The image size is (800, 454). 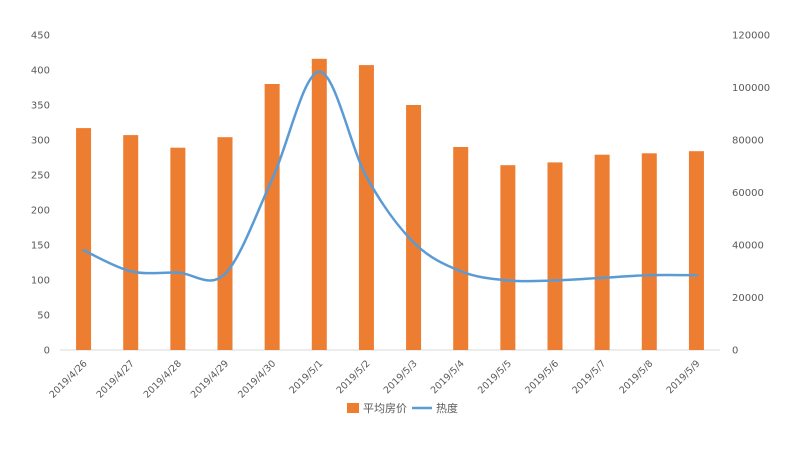 I want to click on x-tick-label: 2019/5/3, so click(x=401, y=377).